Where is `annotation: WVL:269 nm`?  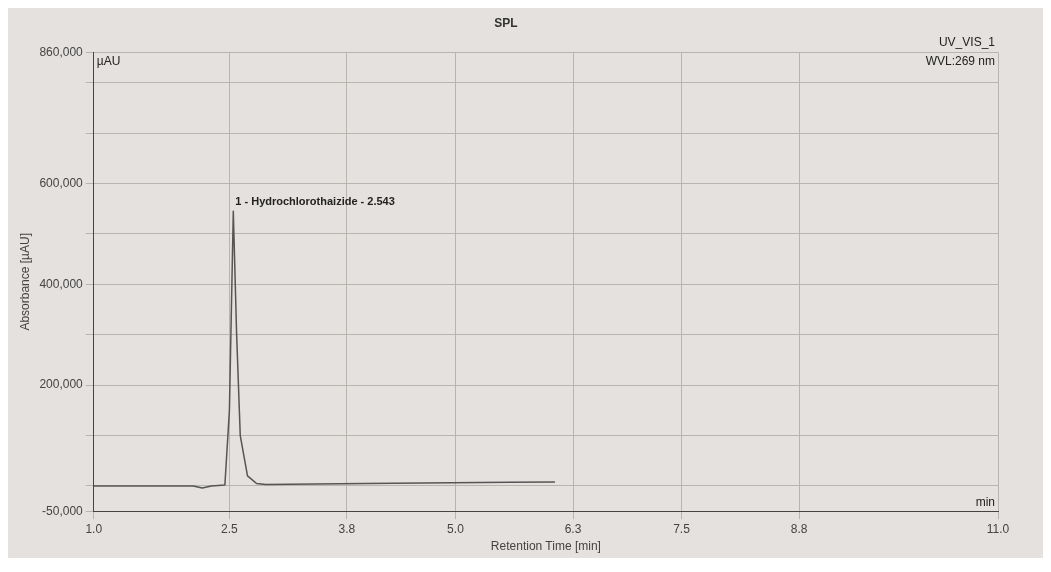
annotation: WVL:269 nm is located at coordinates (960, 60).